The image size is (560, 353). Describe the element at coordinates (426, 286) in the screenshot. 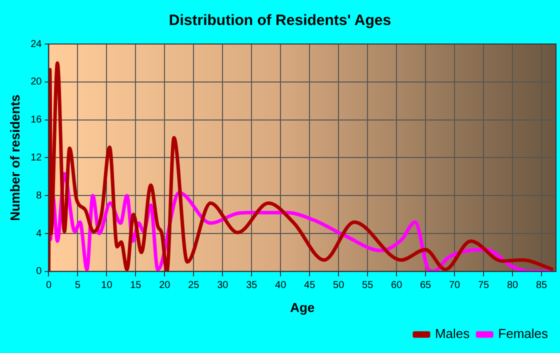

I see `x-tick-label: 65` at that location.